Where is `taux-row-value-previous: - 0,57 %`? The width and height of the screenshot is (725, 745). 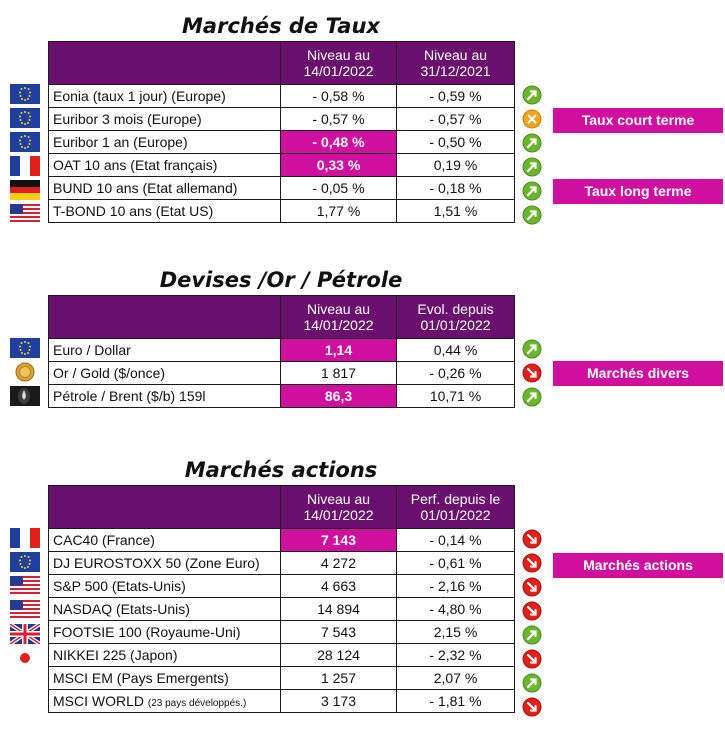 taux-row-value-previous: - 0,57 % is located at coordinates (455, 119).